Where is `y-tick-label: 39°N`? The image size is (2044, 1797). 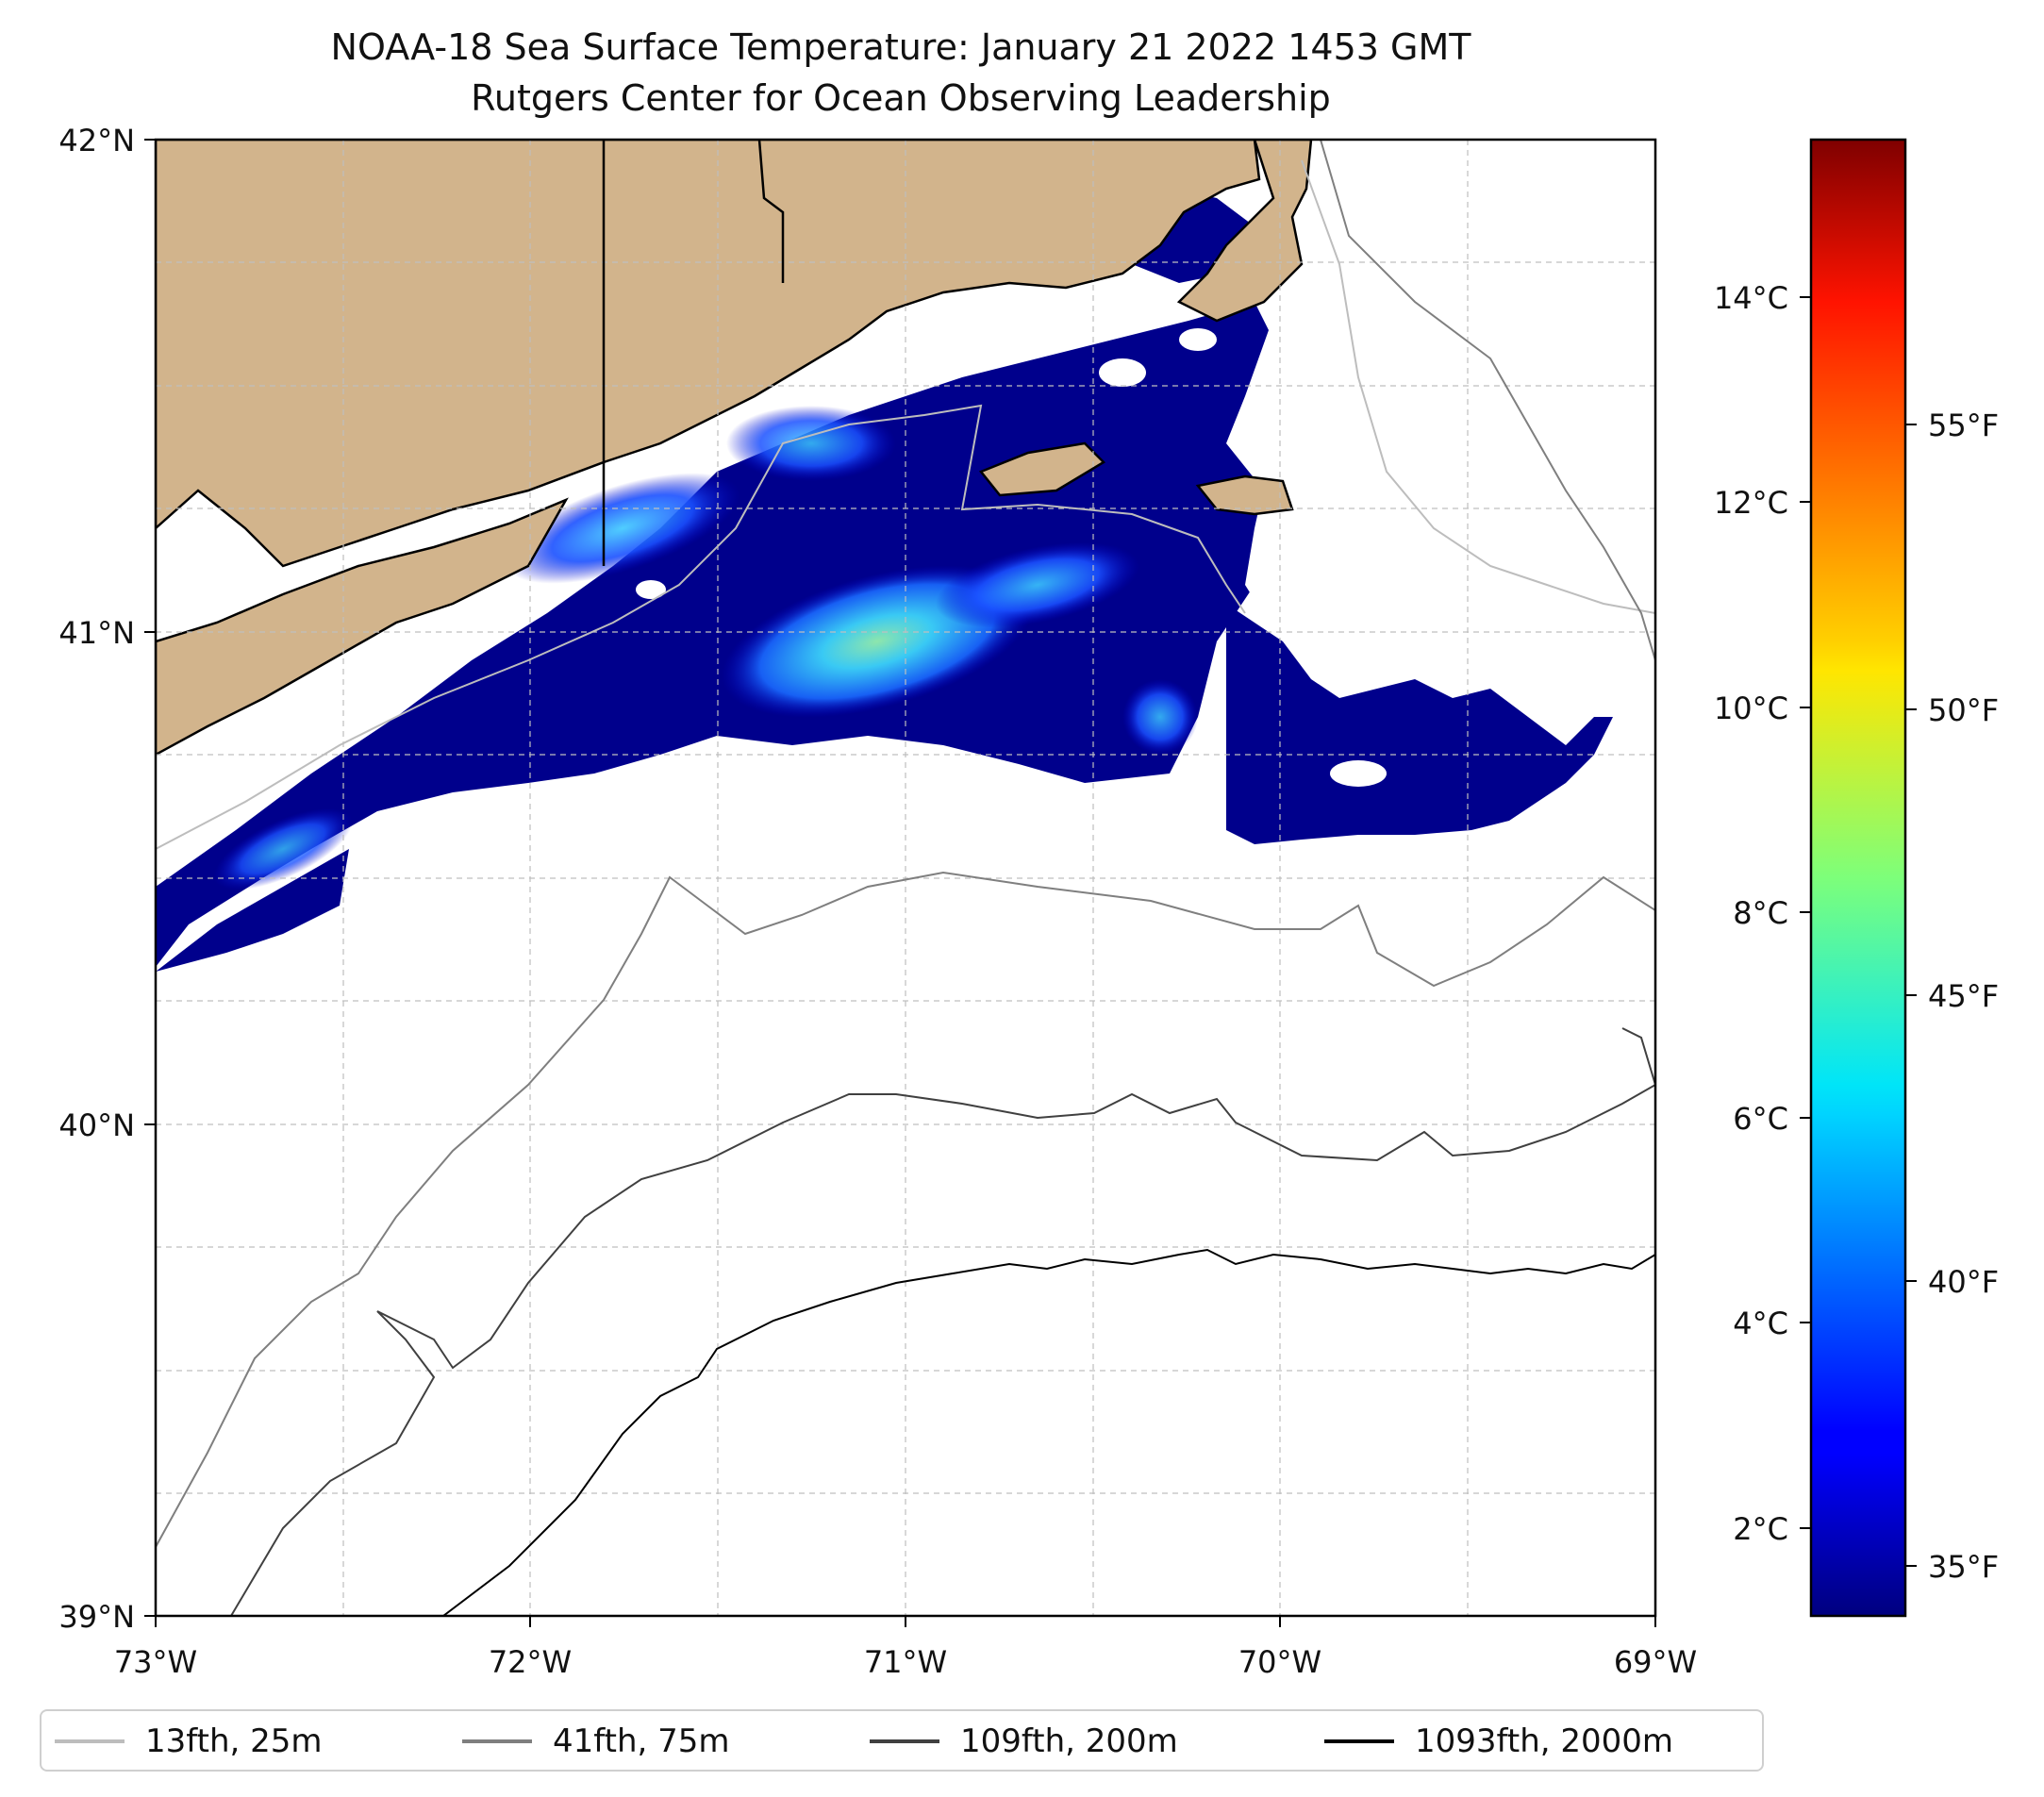 y-tick-label: 39°N is located at coordinates (97, 1617).